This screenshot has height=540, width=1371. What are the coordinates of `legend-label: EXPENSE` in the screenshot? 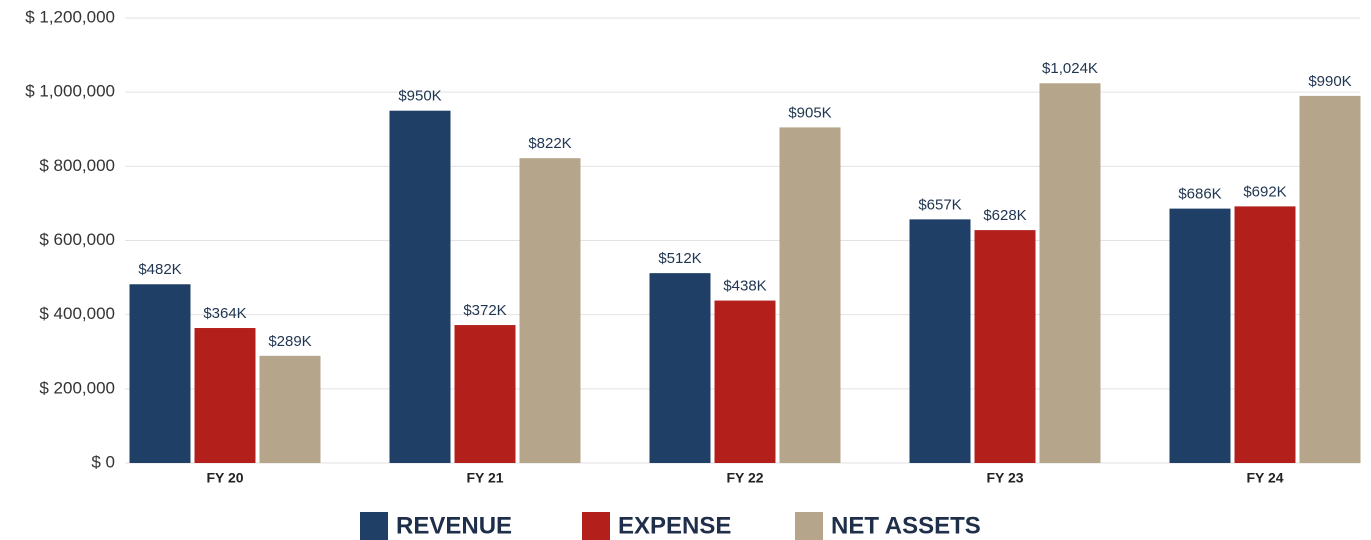 It's located at (674, 525).